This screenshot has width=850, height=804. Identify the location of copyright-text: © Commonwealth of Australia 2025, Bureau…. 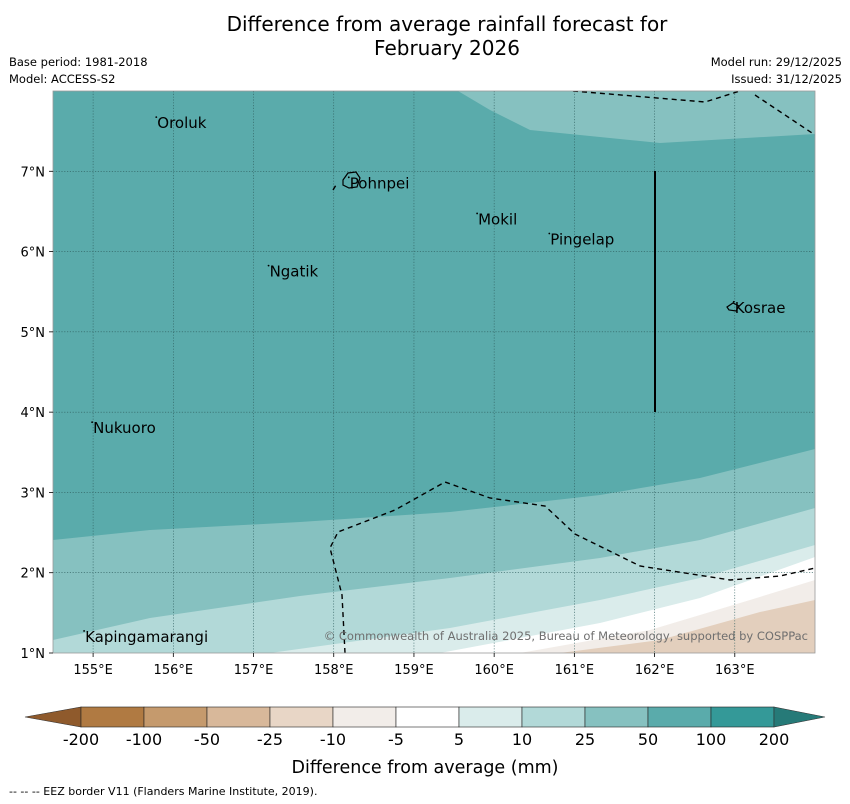
(566, 636).